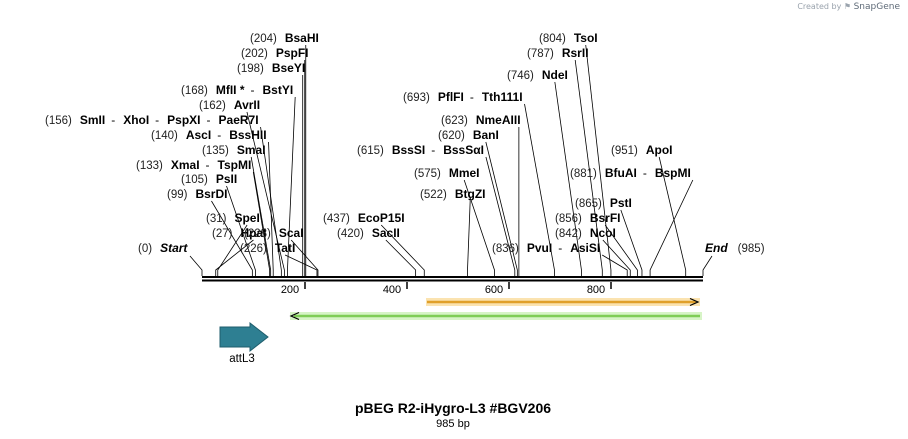  Describe the element at coordinates (177, 195) in the screenshot. I see `site-position: (99)` at that location.